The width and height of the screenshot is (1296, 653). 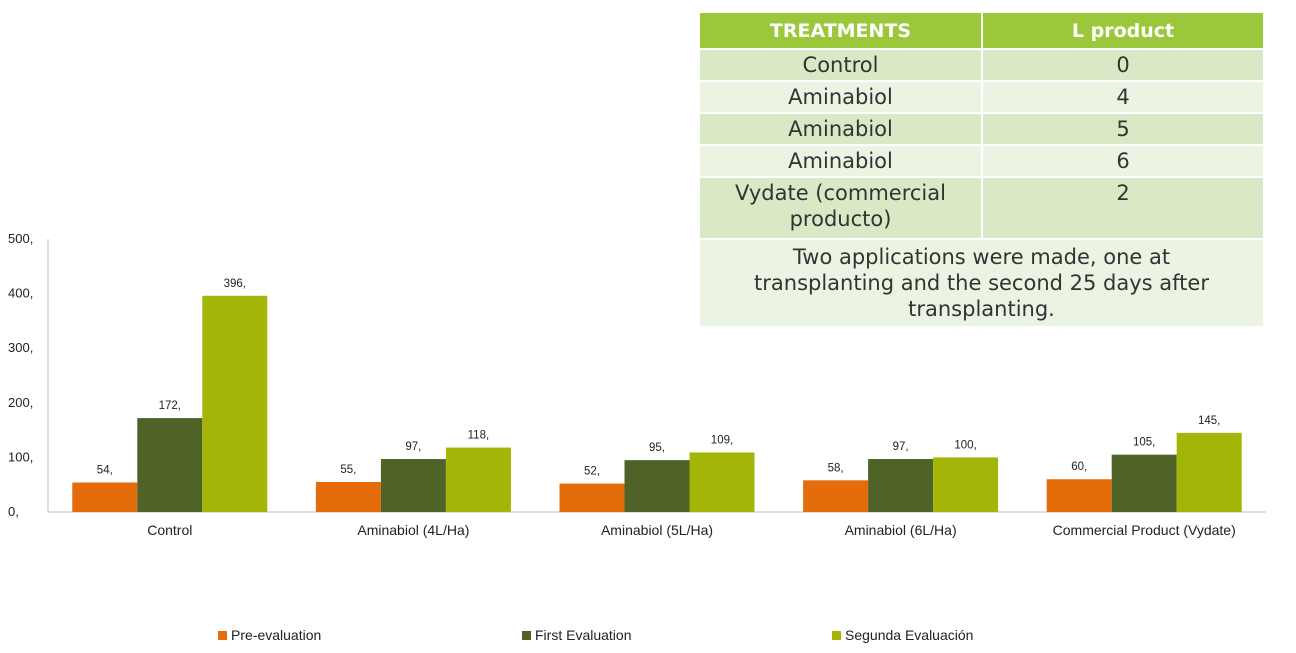 What do you see at coordinates (841, 208) in the screenshot?
I see `treatment-cell: Vydate (commercial producto)` at bounding box center [841, 208].